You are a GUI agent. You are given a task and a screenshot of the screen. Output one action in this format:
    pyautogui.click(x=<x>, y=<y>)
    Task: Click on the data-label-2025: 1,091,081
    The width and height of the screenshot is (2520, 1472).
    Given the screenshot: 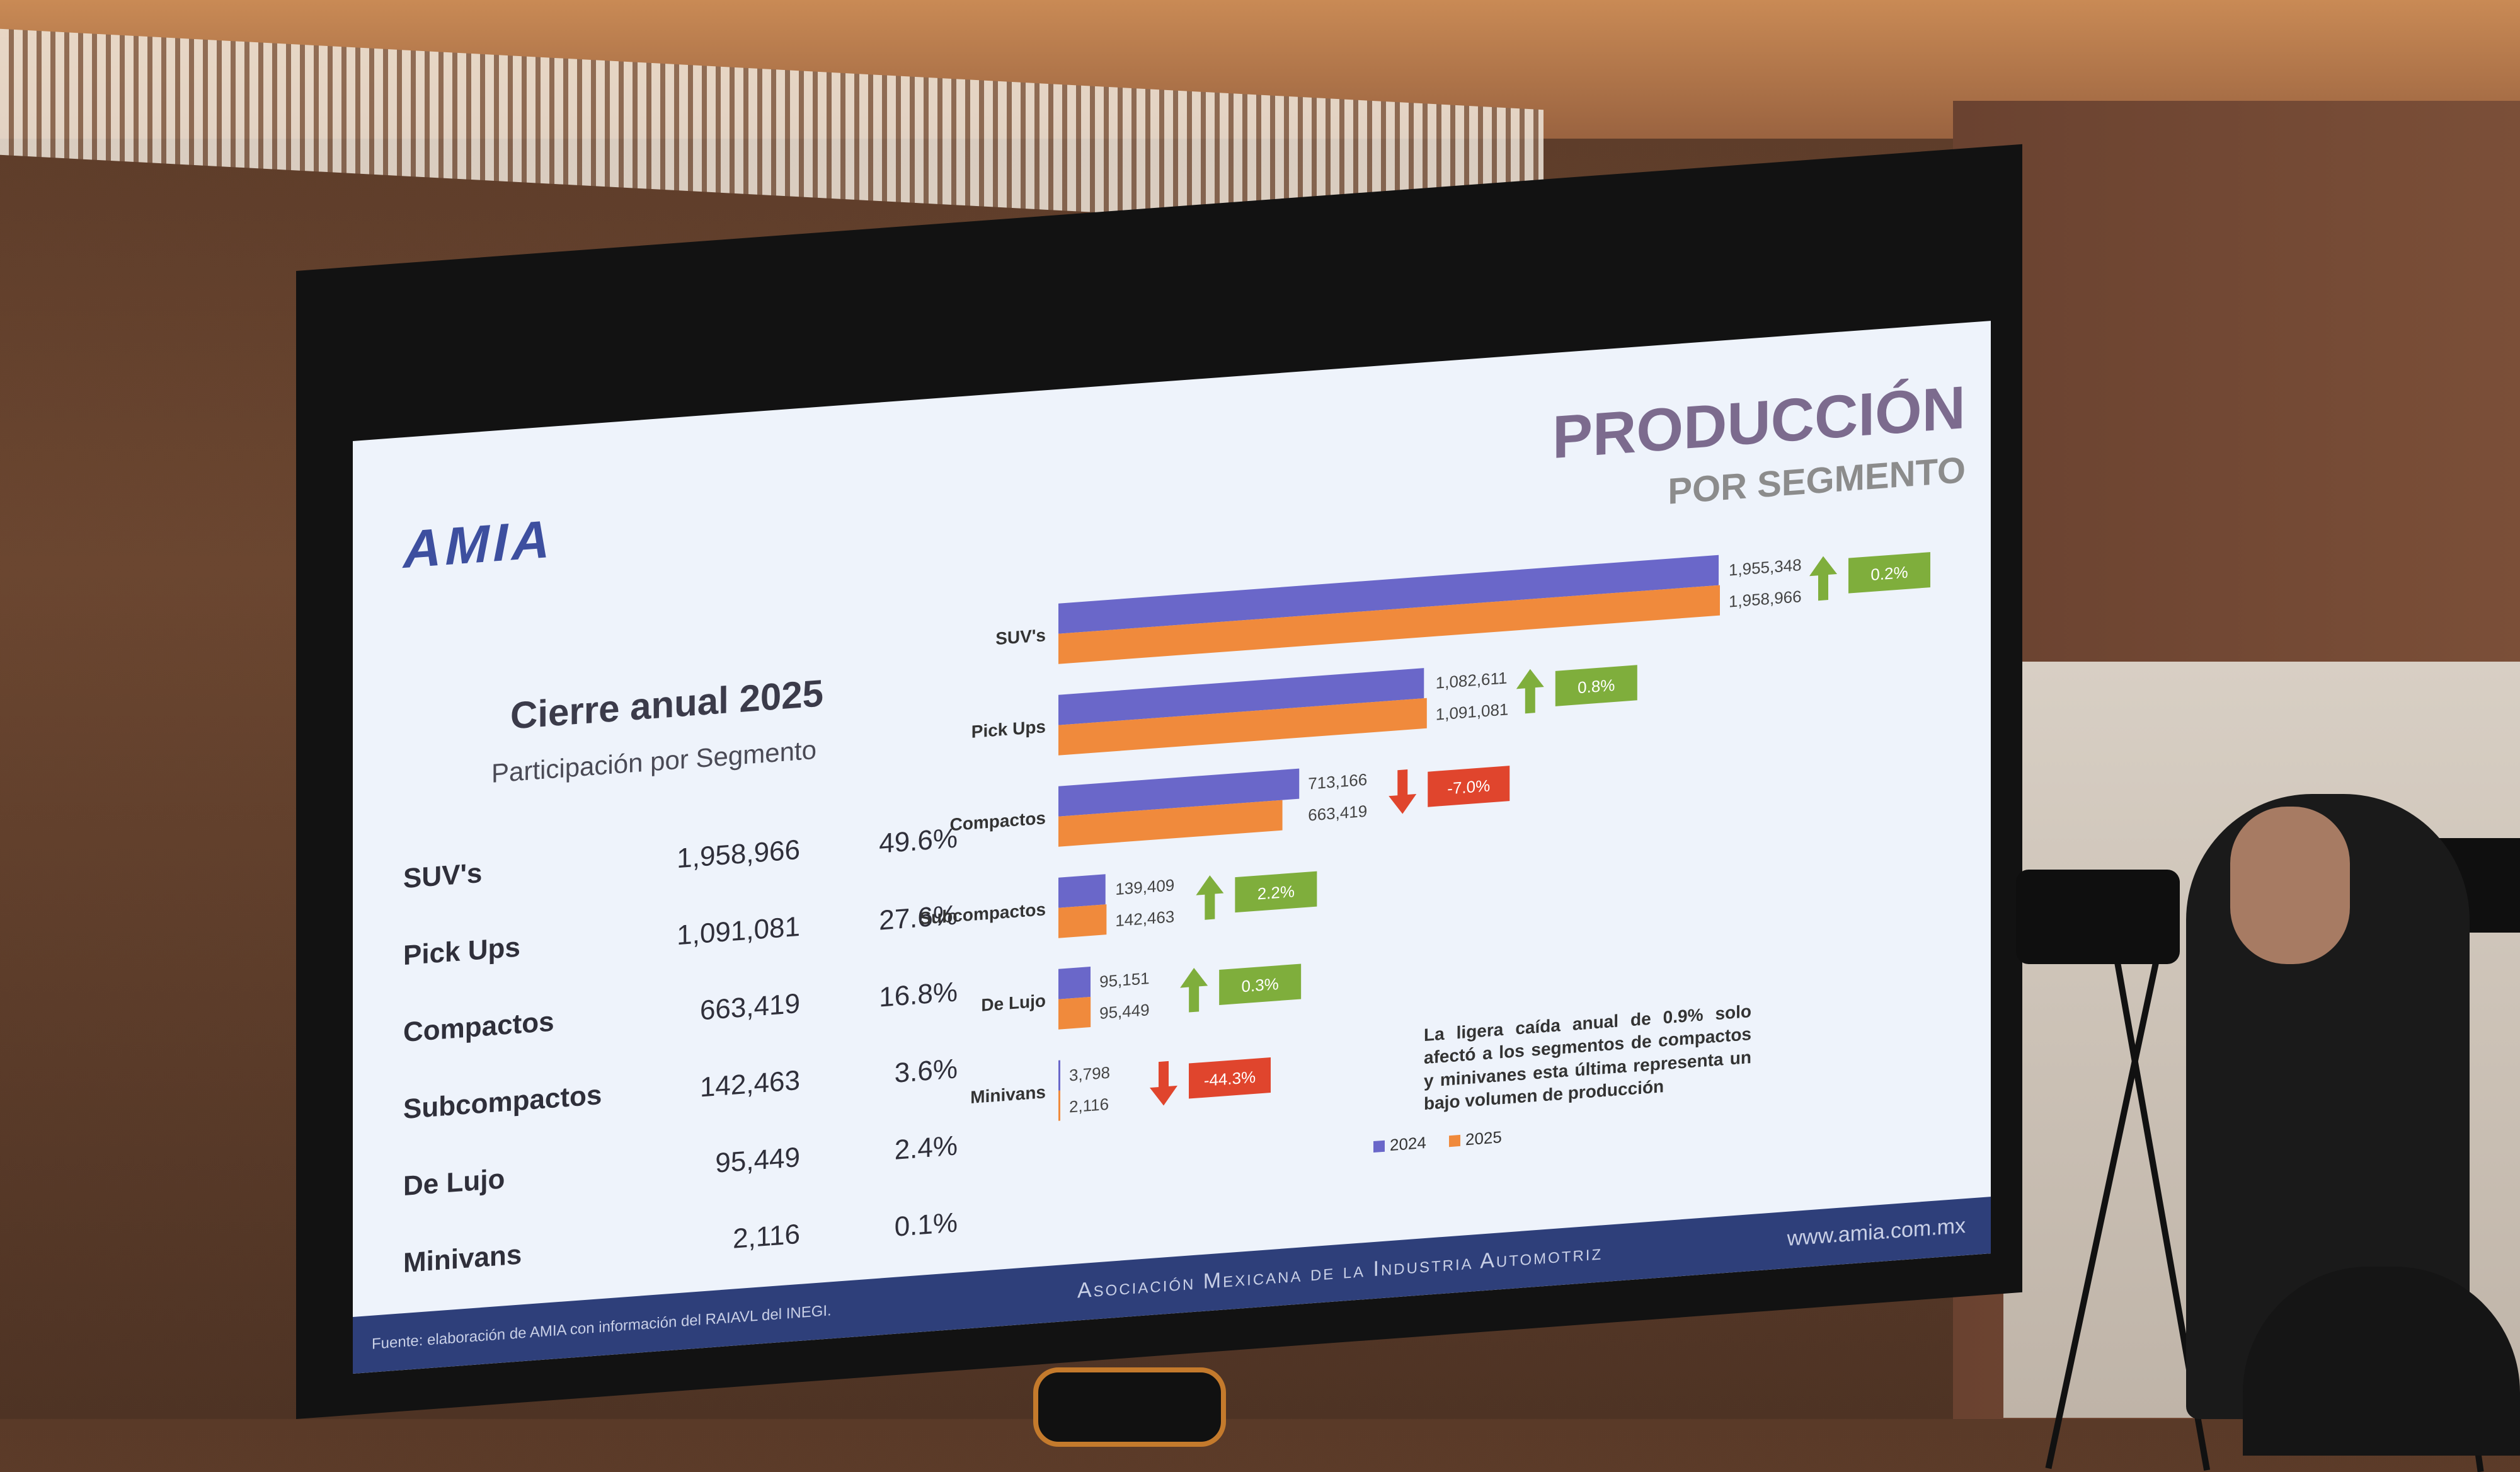 What is the action you would take?
    pyautogui.click(x=1472, y=711)
    